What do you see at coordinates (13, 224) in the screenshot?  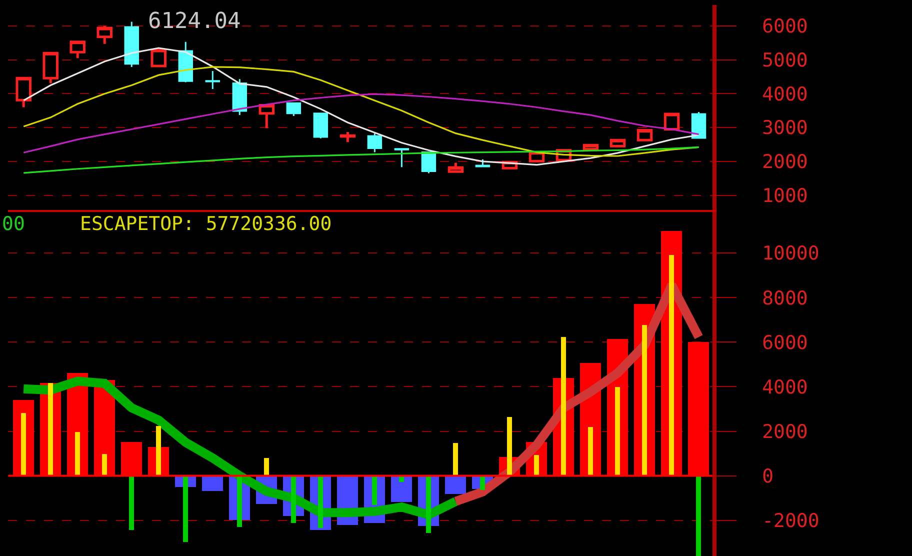 I see `annotation: 00` at bounding box center [13, 224].